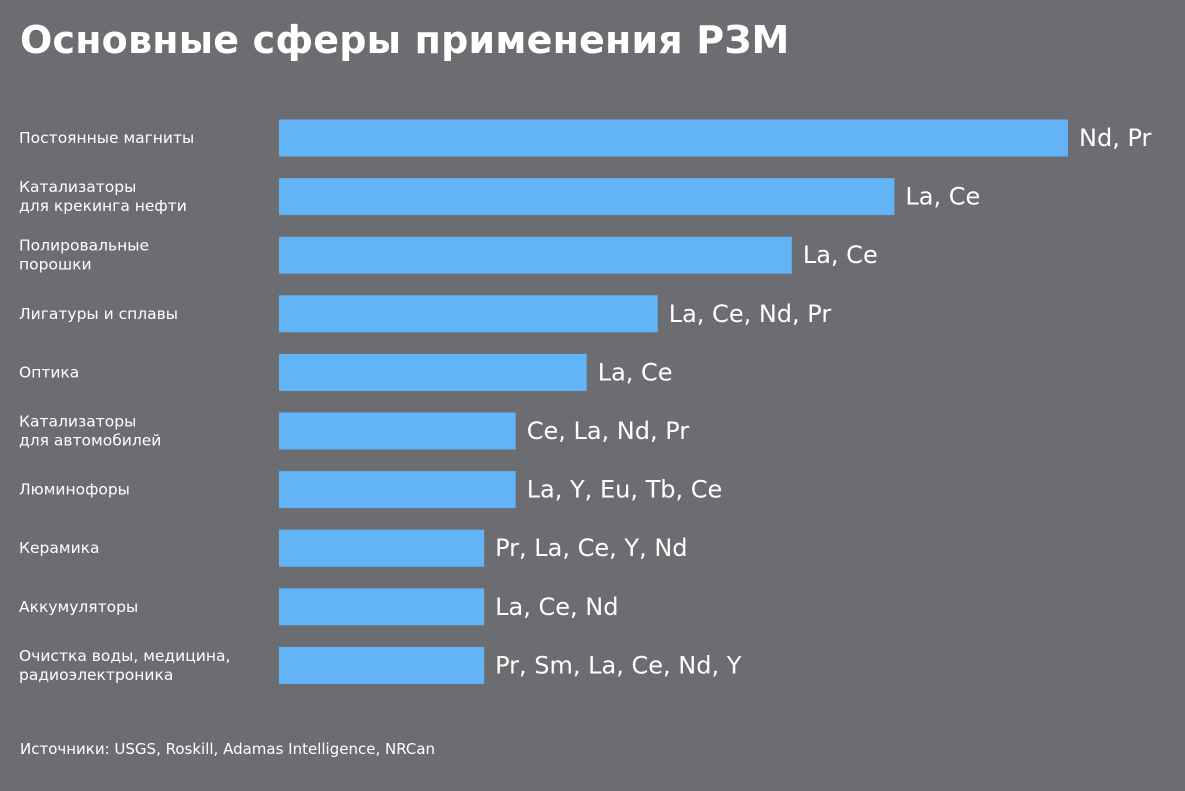  What do you see at coordinates (750, 314) in the screenshot?
I see `bar-label: La, Ce, Nd, Pr` at bounding box center [750, 314].